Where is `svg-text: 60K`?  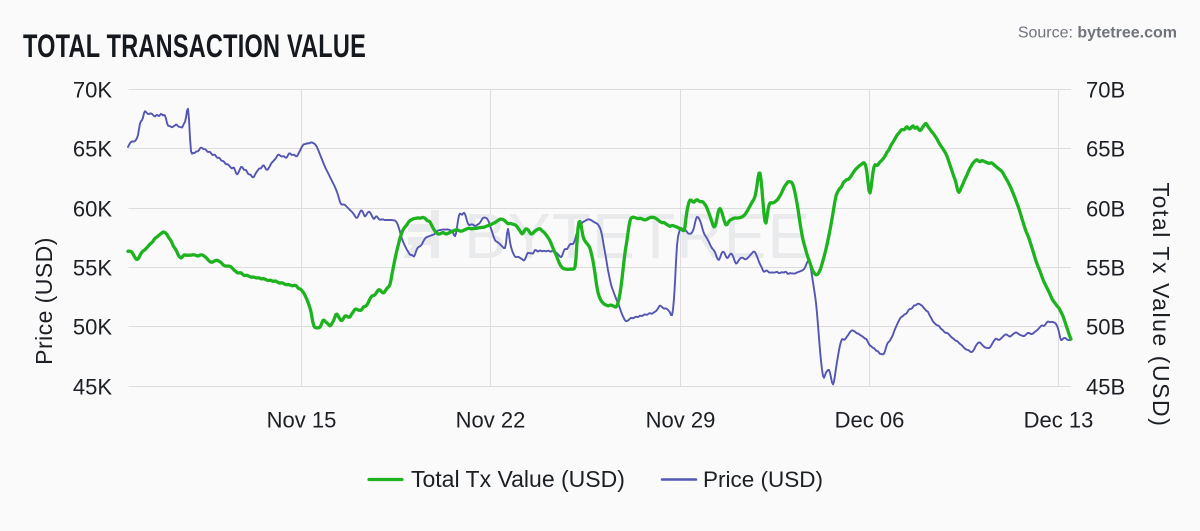 svg-text: 60K is located at coordinates (92, 209).